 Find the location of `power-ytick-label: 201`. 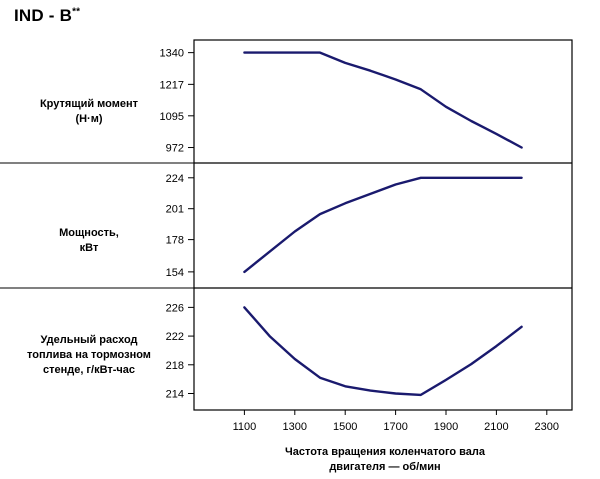

power-ytick-label: 201 is located at coordinates (175, 210).